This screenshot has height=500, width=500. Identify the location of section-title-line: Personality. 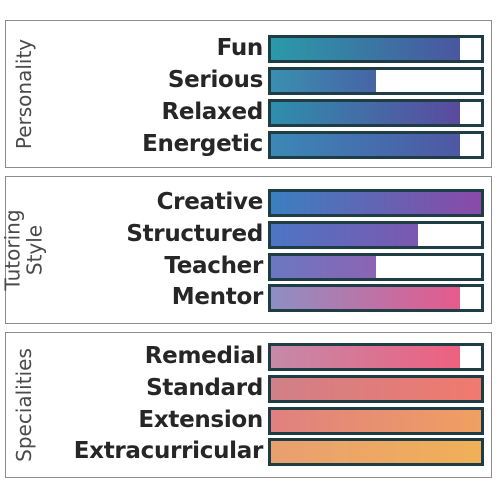
(24, 94).